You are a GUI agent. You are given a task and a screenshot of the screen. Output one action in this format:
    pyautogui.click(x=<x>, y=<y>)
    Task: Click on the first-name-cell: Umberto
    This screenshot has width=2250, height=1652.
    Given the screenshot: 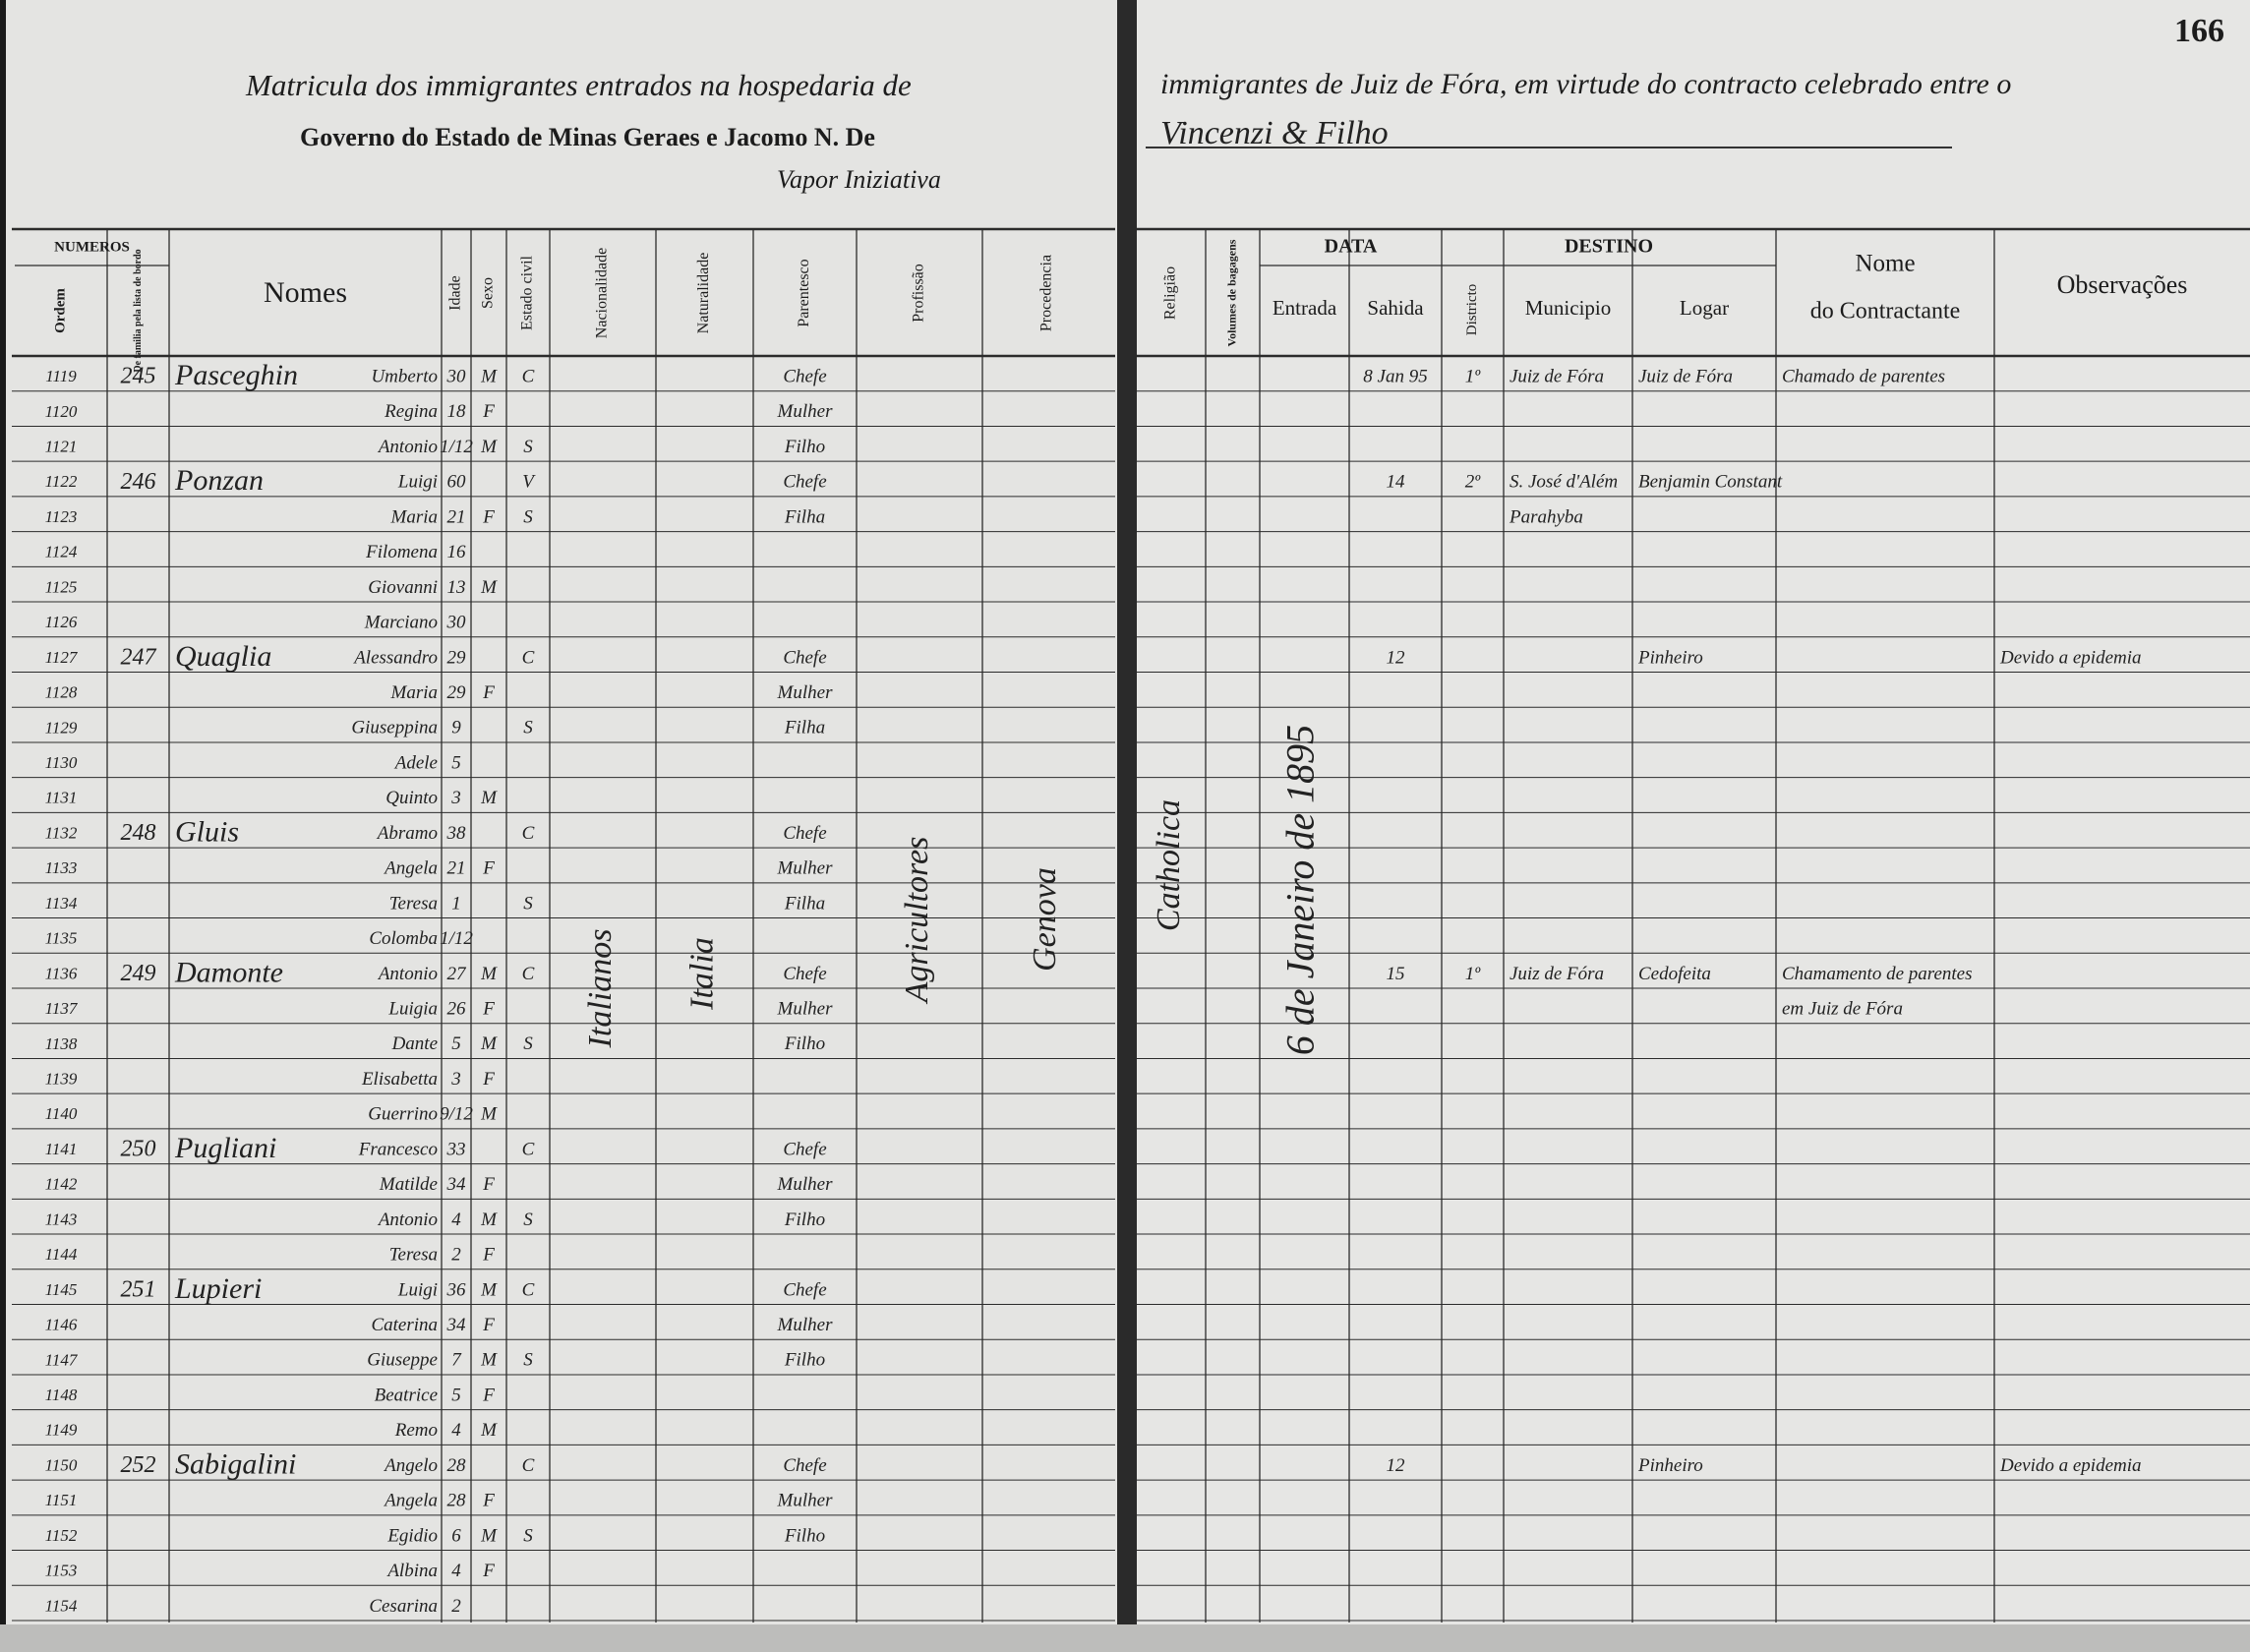 What is the action you would take?
    pyautogui.click(x=404, y=377)
    